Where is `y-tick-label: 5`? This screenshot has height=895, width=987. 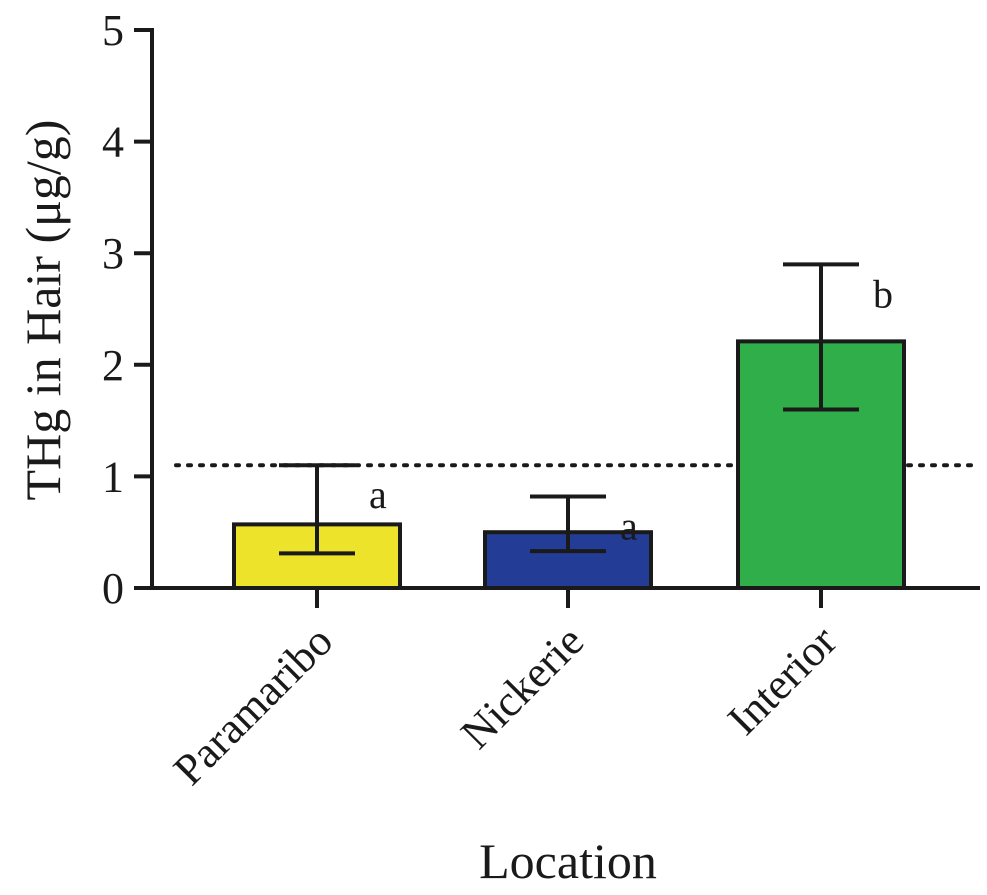 y-tick-label: 5 is located at coordinates (113, 30).